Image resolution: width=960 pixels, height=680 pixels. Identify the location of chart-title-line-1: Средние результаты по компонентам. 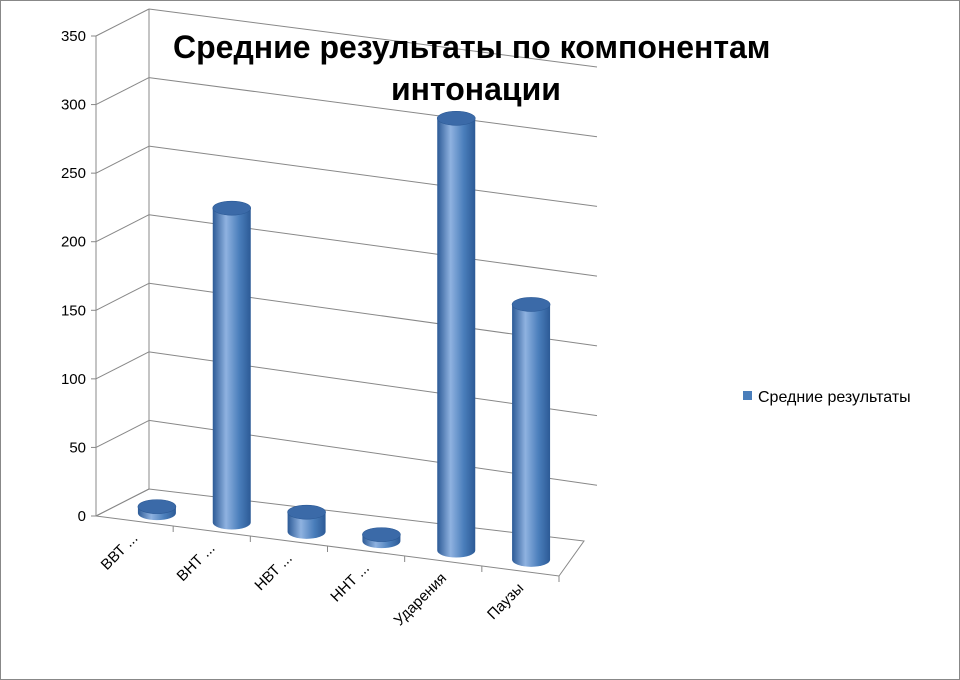
(471, 47).